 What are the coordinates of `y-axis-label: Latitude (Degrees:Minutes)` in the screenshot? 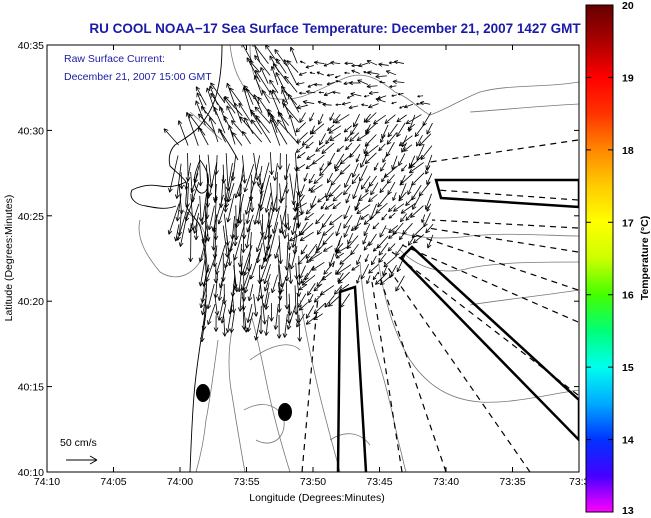 It's located at (9, 258).